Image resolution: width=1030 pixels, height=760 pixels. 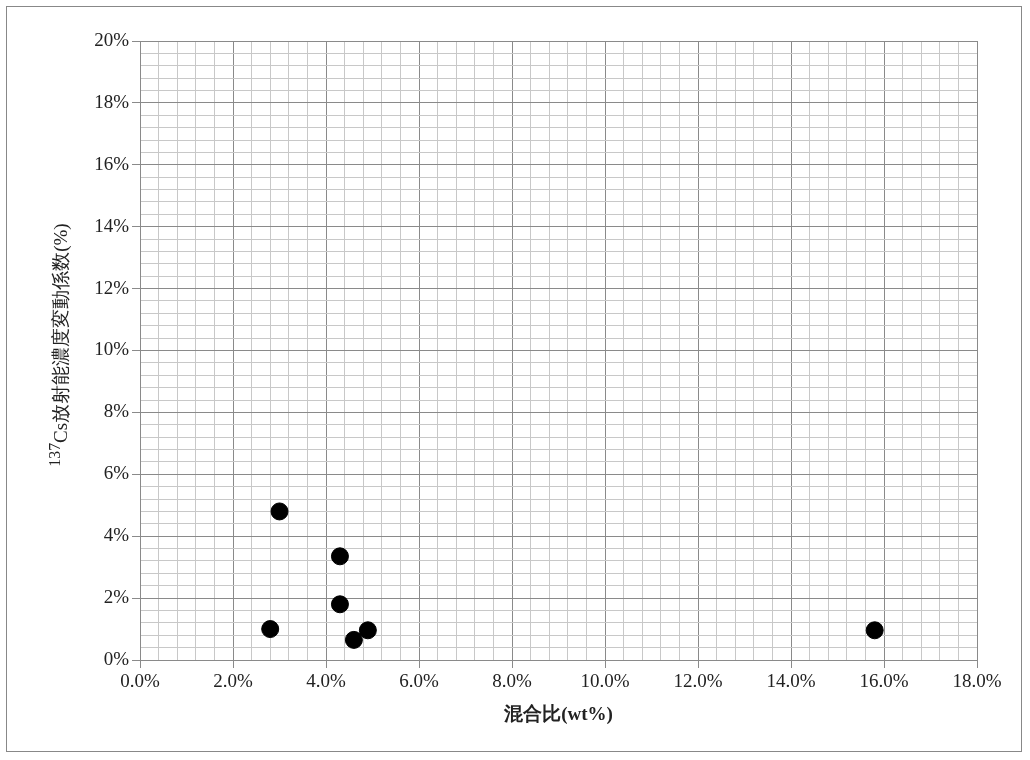 What do you see at coordinates (112, 349) in the screenshot?
I see `y-tick-label: 10%` at bounding box center [112, 349].